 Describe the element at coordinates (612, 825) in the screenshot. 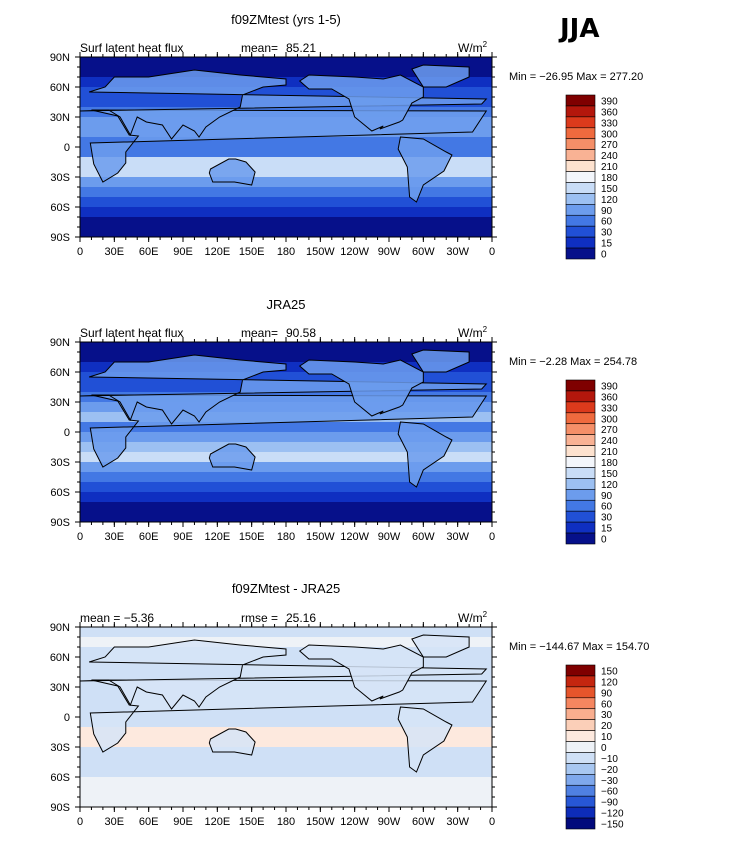

I see `colorbar-label: −150` at that location.